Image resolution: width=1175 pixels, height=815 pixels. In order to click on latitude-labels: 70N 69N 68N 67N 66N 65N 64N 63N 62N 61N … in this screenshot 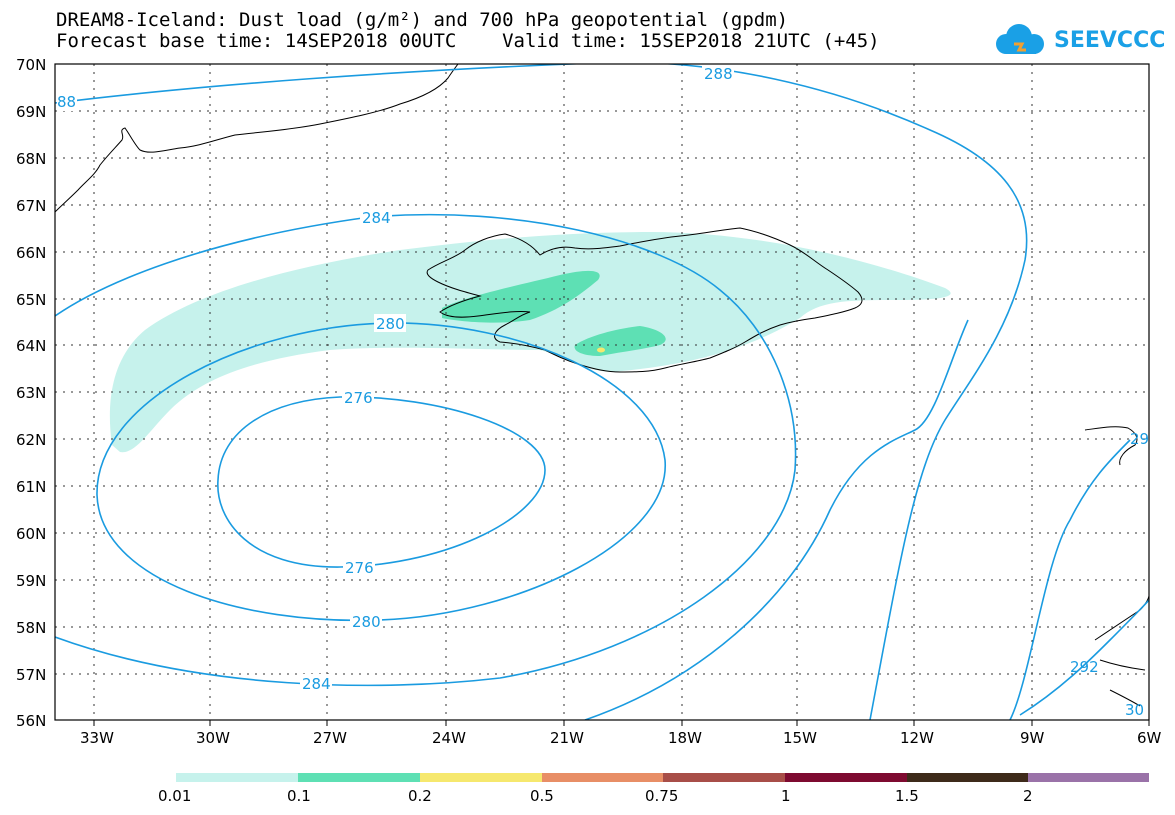, I will do `click(31, 393)`.